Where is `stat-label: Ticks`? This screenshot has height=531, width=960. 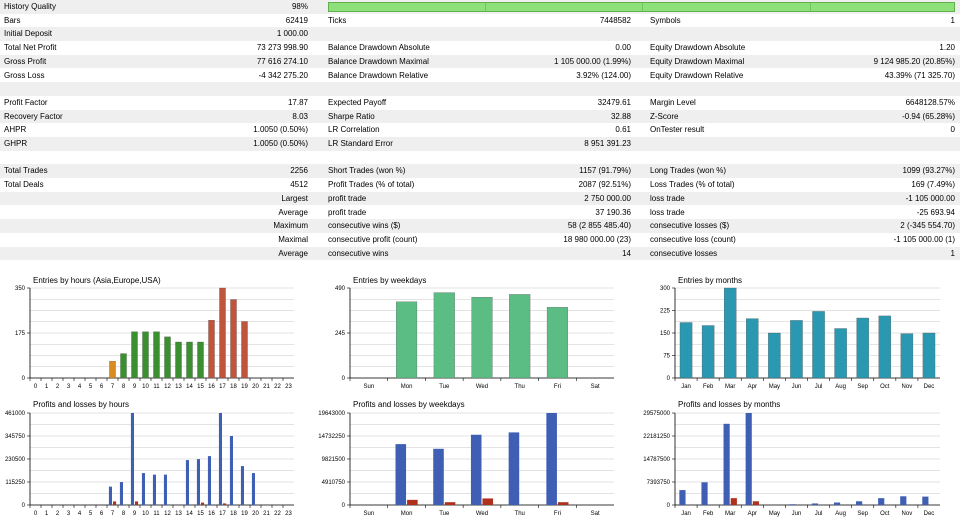
stat-label: Ticks is located at coordinates (337, 20).